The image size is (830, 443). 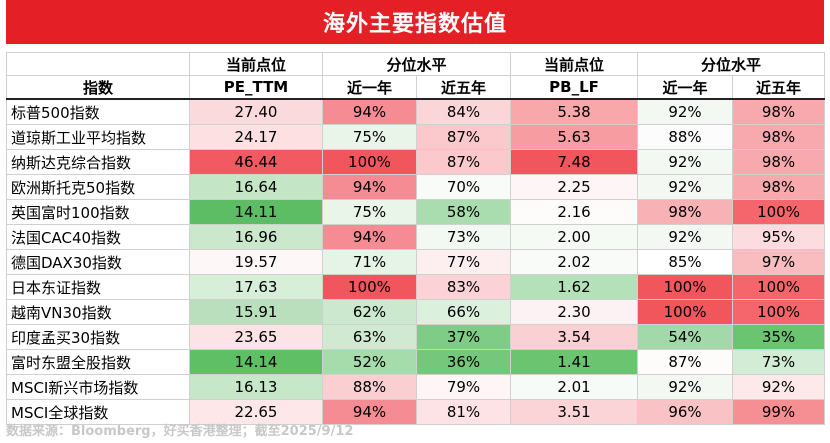 I want to click on pe-value-cell: 16.64, so click(x=256, y=187).